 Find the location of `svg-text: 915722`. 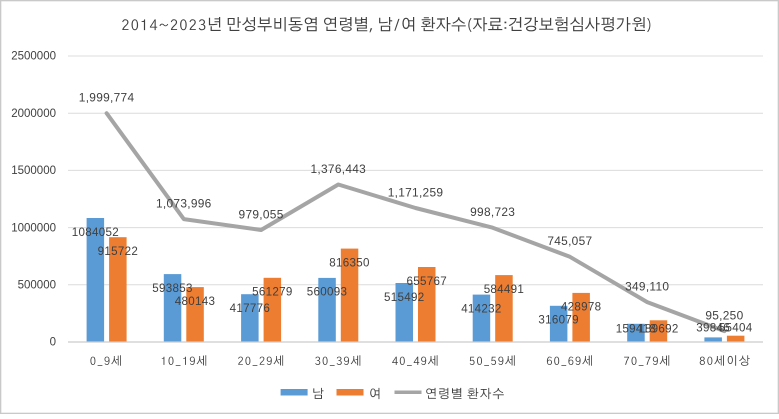

svg-text: 915722 is located at coordinates (118, 251).